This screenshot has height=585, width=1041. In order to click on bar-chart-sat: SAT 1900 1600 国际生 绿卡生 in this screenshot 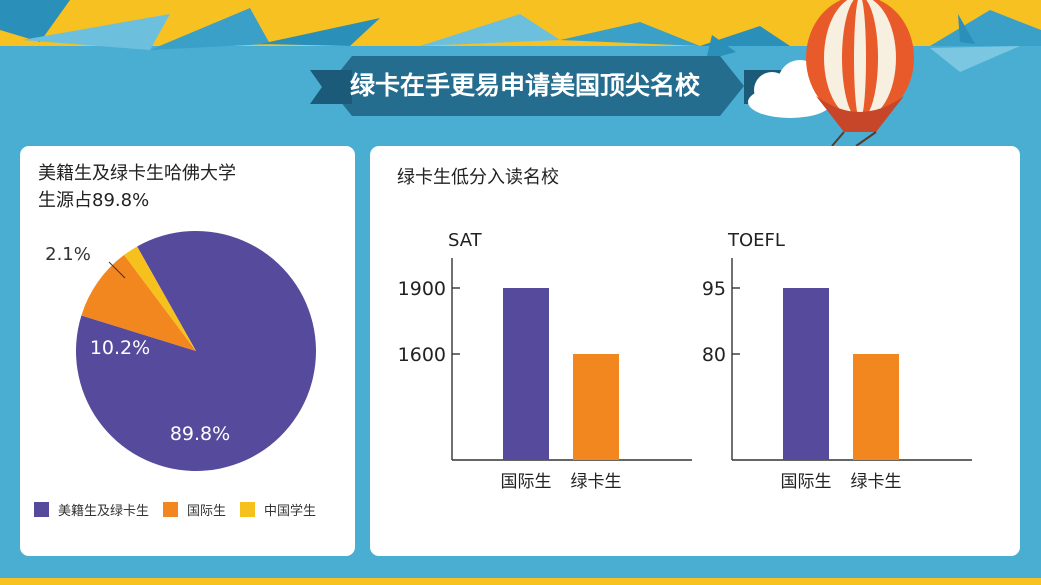, I will do `click(545, 361)`.